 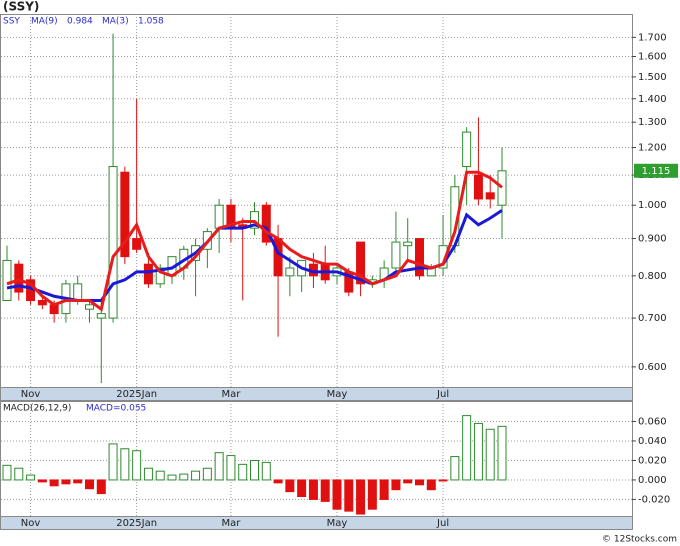 What do you see at coordinates (654, 499) in the screenshot?
I see `y-tick-label: -0.020` at bounding box center [654, 499].